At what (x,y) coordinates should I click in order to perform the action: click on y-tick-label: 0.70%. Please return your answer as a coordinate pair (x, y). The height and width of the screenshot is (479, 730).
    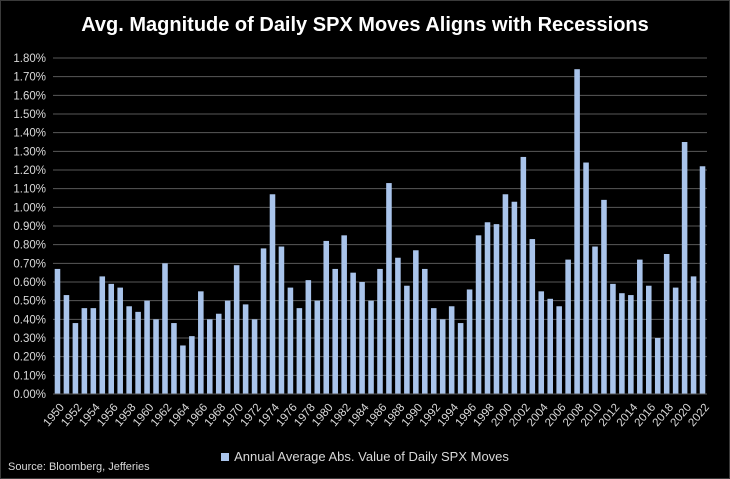
    Looking at the image, I should click on (29, 264).